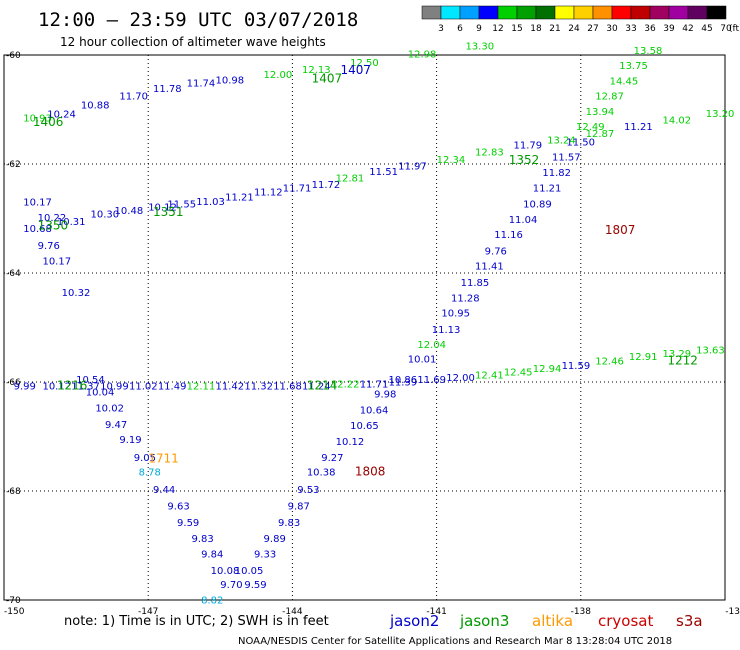  What do you see at coordinates (25, 387) in the screenshot?
I see `wave-height-label: 9.99` at bounding box center [25, 387].